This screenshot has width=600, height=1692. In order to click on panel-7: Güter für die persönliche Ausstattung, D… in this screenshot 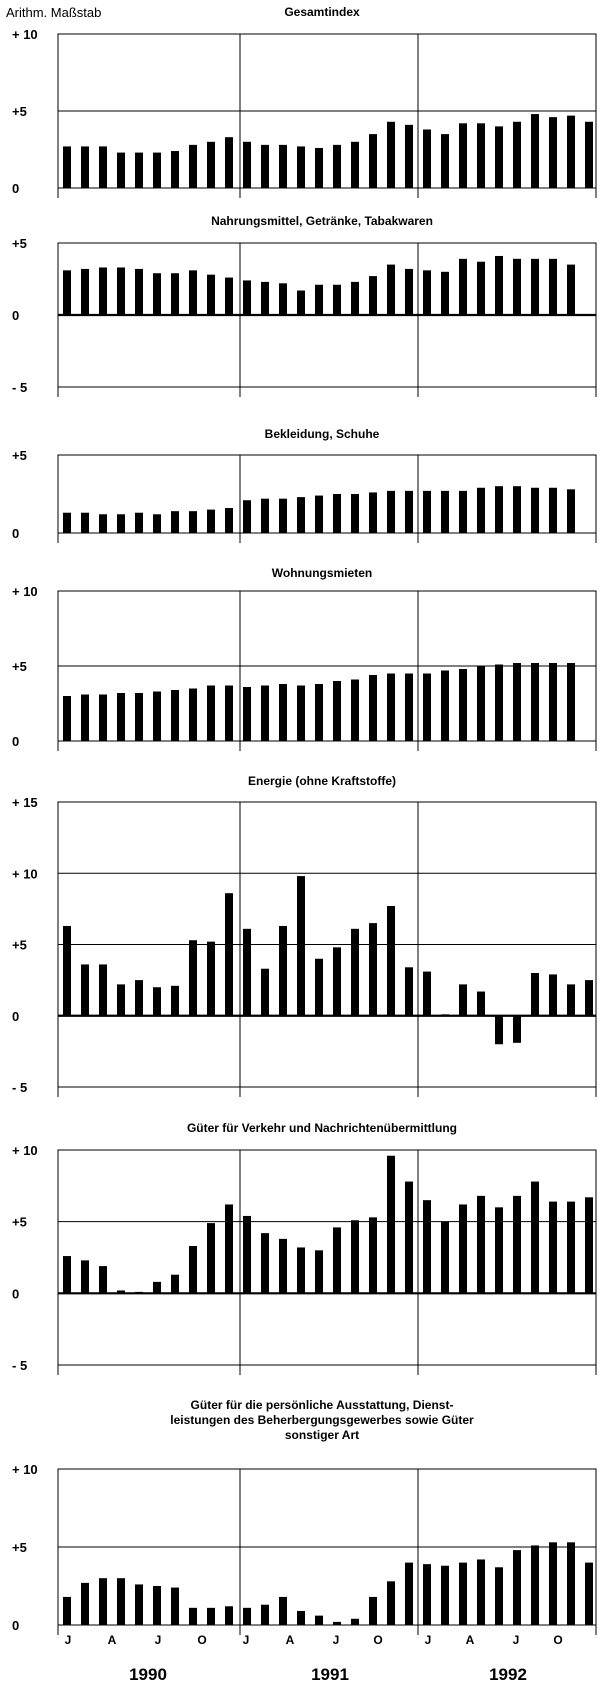, I will do `click(304, 1516)`.